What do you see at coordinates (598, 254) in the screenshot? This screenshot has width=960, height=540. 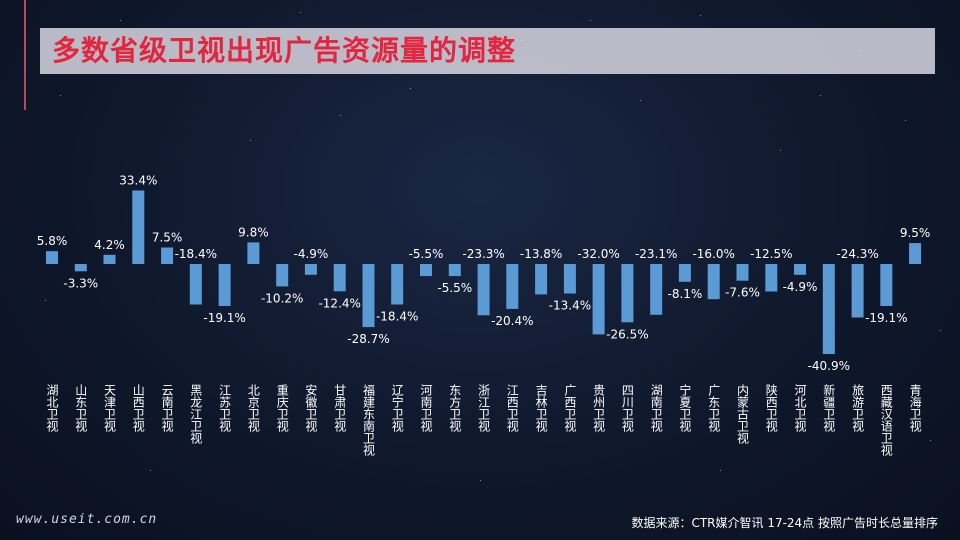 I see `data-label: -32.0%` at bounding box center [598, 254].